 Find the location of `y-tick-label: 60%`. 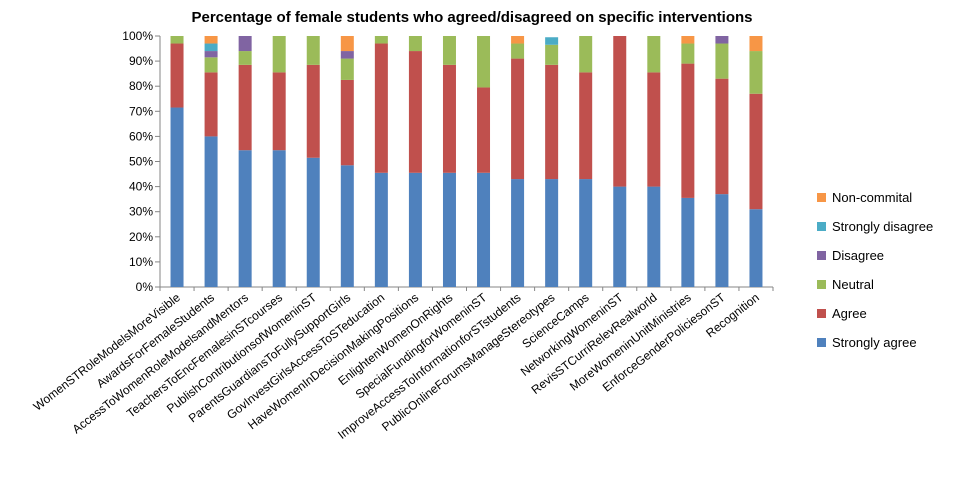

y-tick-label: 60% is located at coordinates (141, 136).